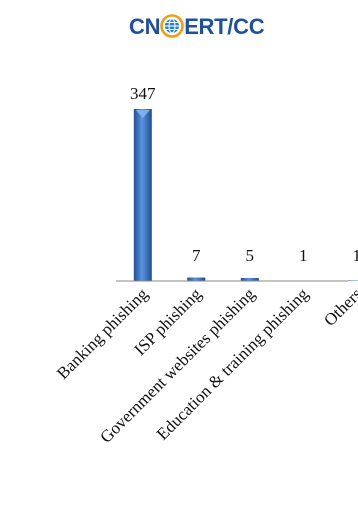  Describe the element at coordinates (339, 306) in the screenshot. I see `category-label-4: Others` at that location.